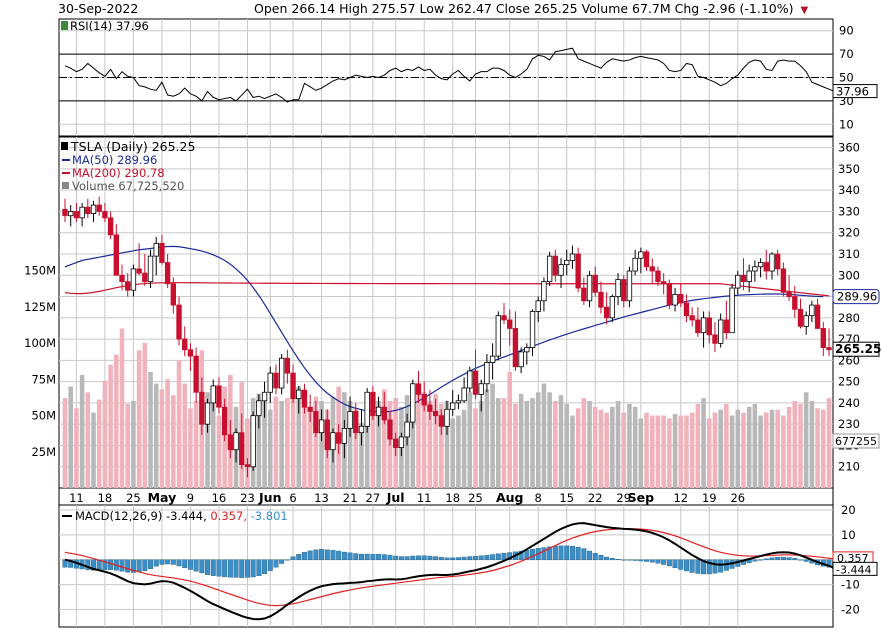 Image resolution: width=882 pixels, height=630 pixels. I want to click on rsi-legend-icon, so click(64, 25).